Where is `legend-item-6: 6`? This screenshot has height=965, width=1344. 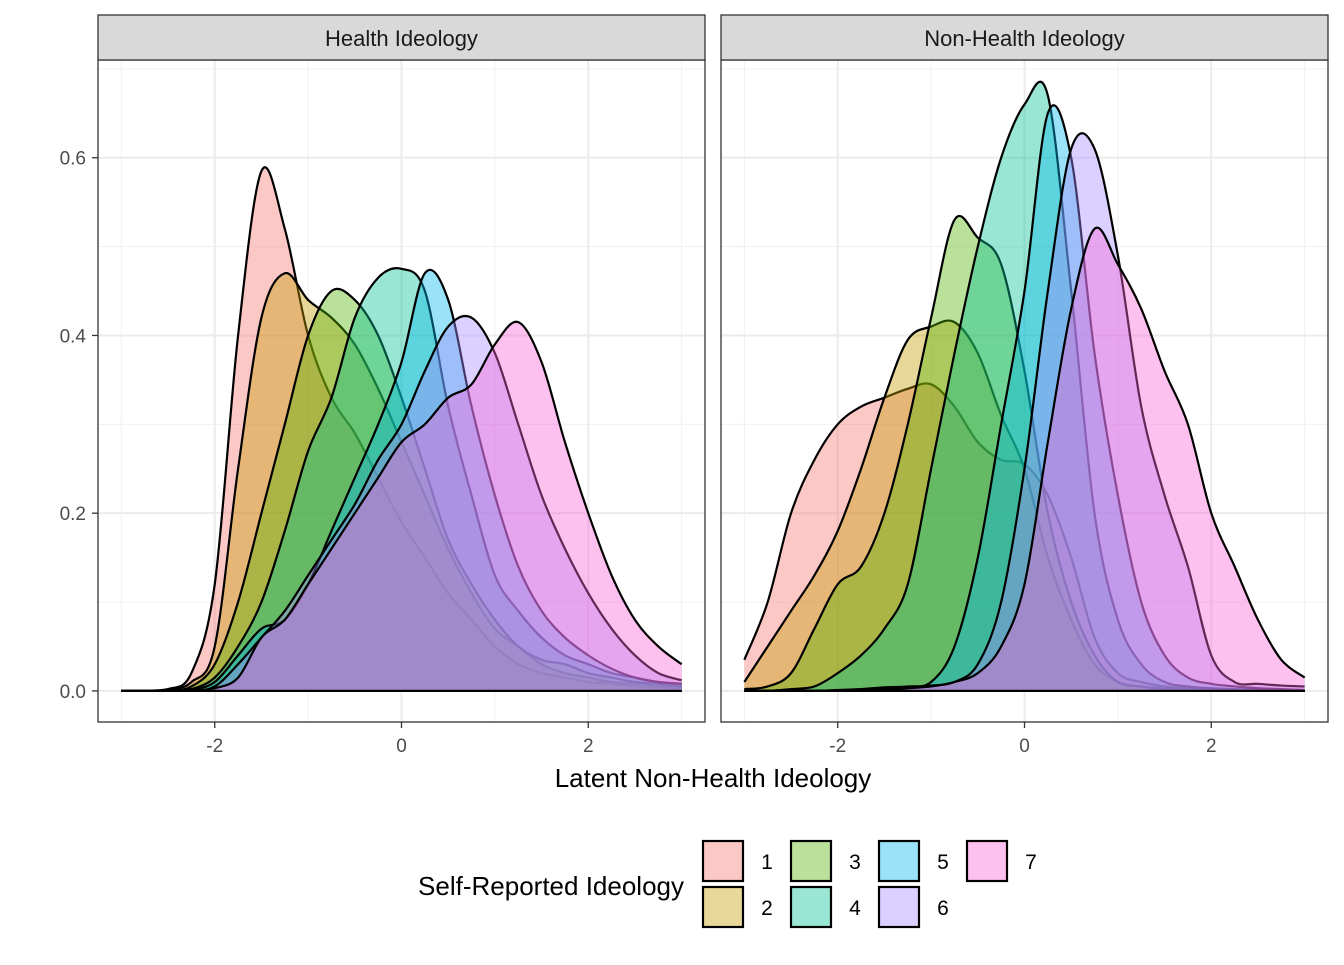
legend-item-6: 6 is located at coordinates (913, 907).